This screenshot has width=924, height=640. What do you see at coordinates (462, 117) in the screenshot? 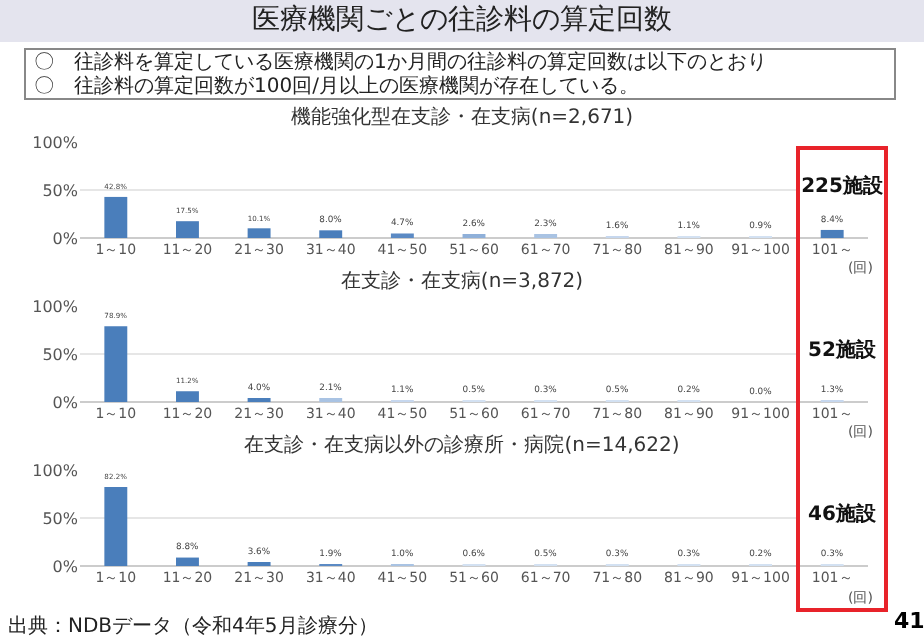
I see `chart-title: 機能強化型在支診・在支病(n=2,671)` at bounding box center [462, 117].